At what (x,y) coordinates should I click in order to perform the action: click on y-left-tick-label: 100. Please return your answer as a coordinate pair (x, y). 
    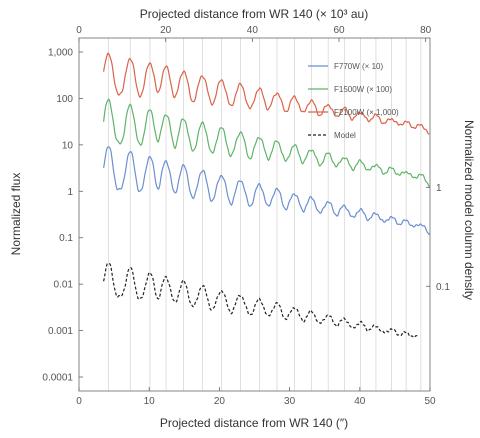
    Looking at the image, I should click on (64, 99).